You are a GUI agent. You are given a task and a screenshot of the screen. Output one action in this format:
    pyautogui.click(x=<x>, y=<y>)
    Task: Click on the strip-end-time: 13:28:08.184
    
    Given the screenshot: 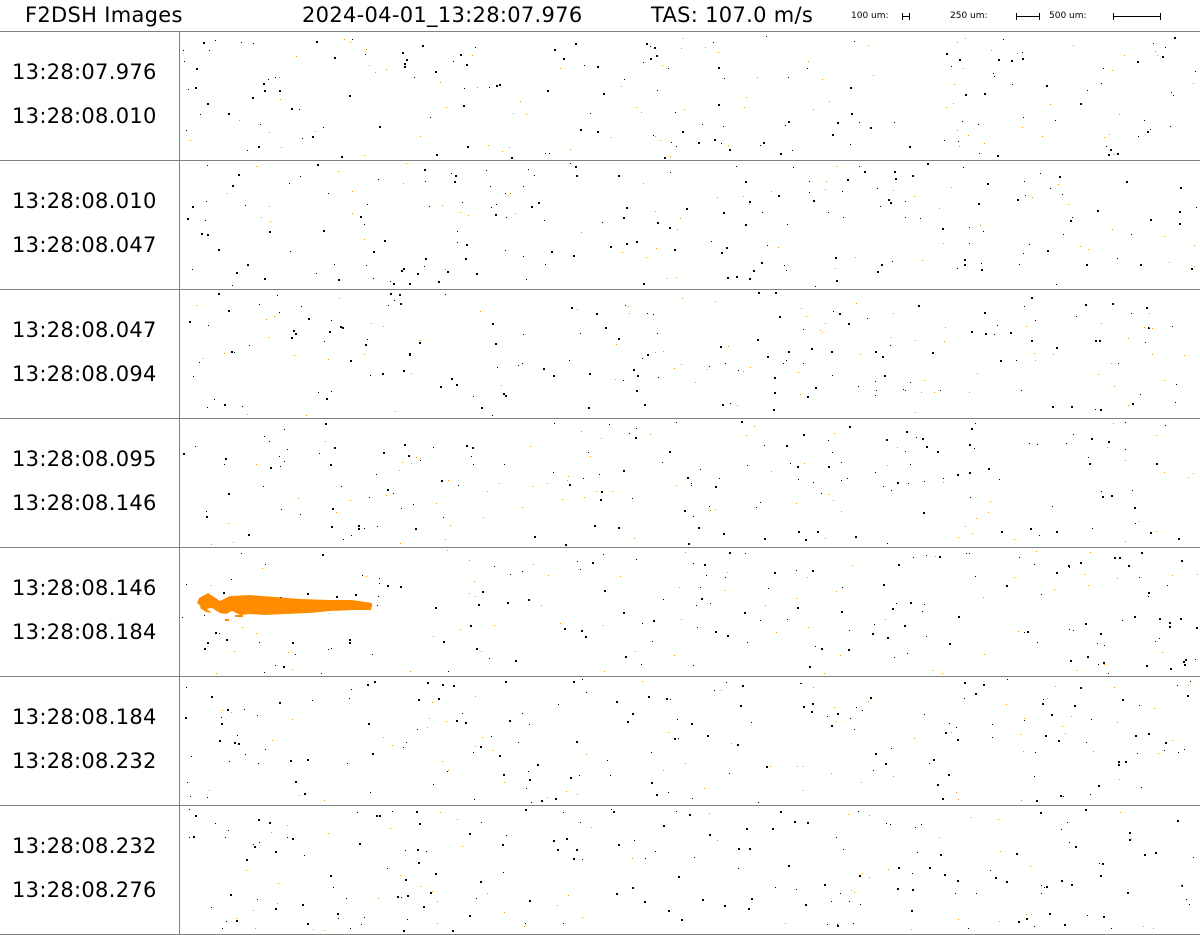 What is the action you would take?
    pyautogui.click(x=84, y=632)
    